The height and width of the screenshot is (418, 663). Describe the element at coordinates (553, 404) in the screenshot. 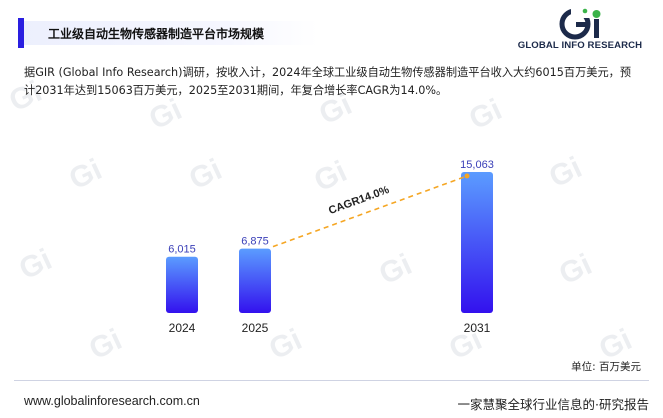

I see `footer-slogan: 一家慧聚全球行业信息的·研究报告` at that location.